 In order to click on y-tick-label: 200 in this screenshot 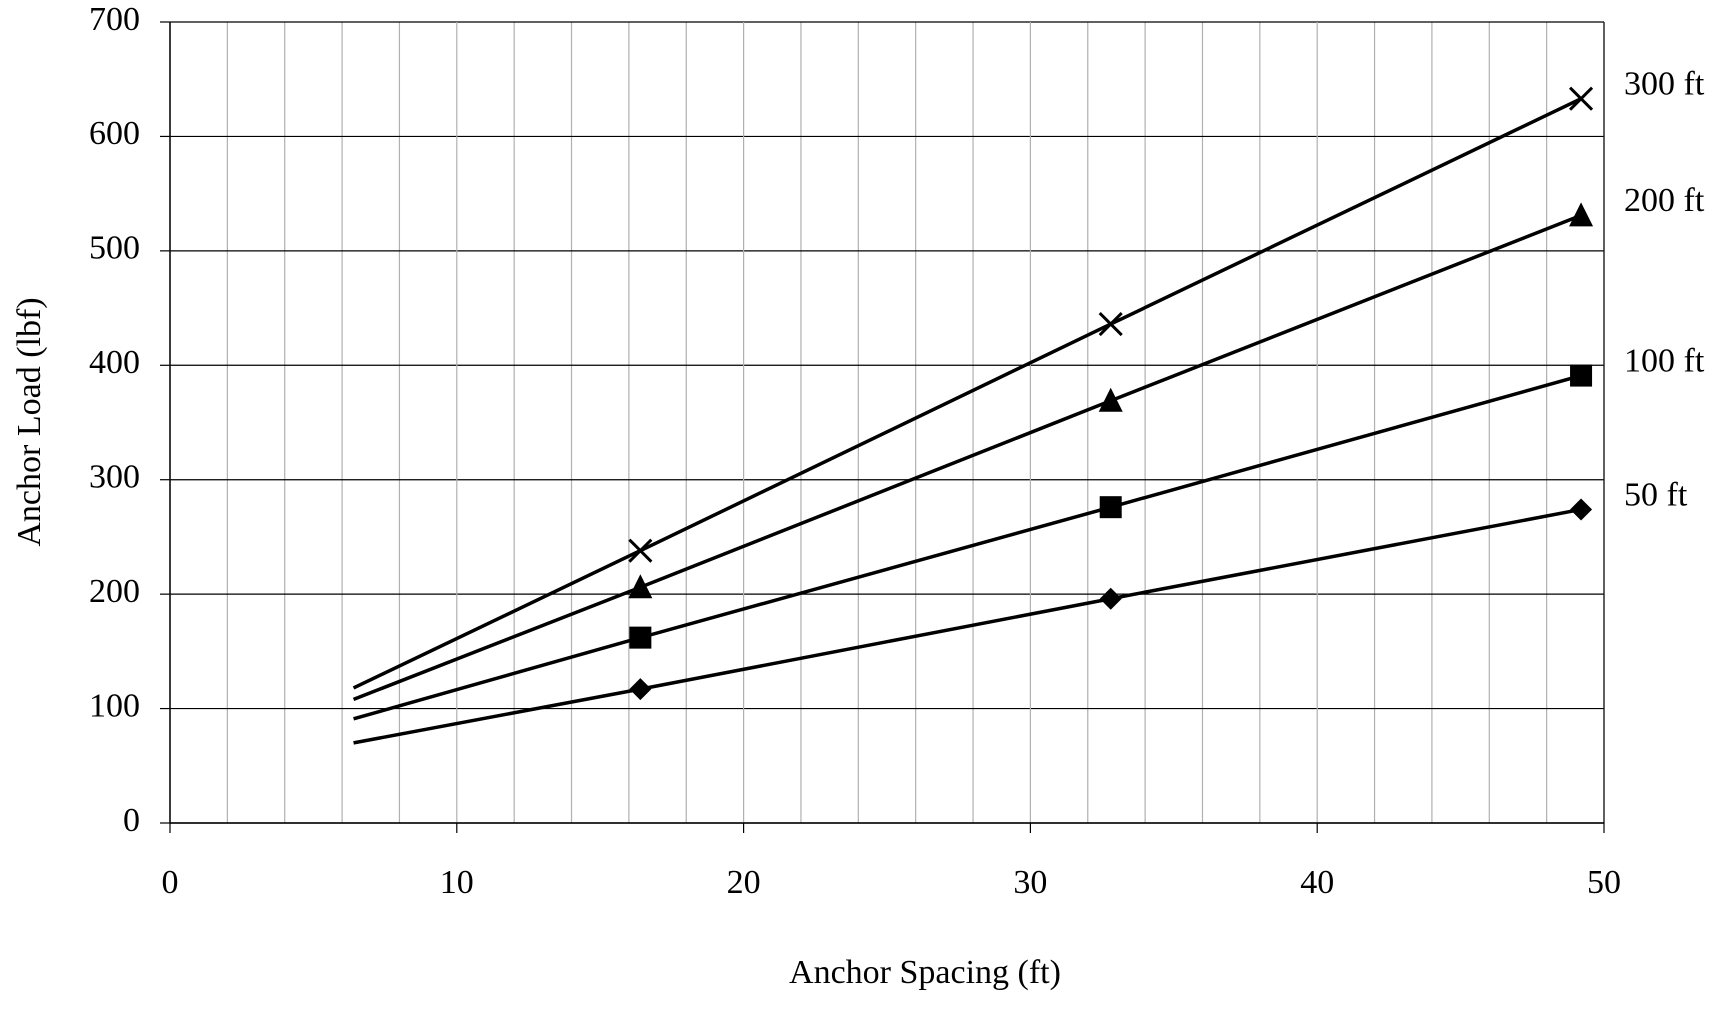, I will do `click(114, 591)`.